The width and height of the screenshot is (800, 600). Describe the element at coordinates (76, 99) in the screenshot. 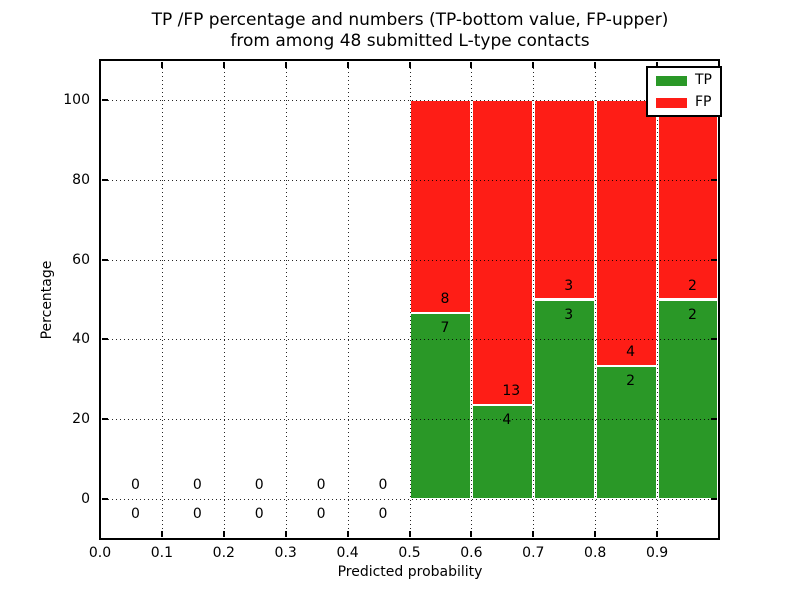

I see `y-tick-label: 100` at that location.